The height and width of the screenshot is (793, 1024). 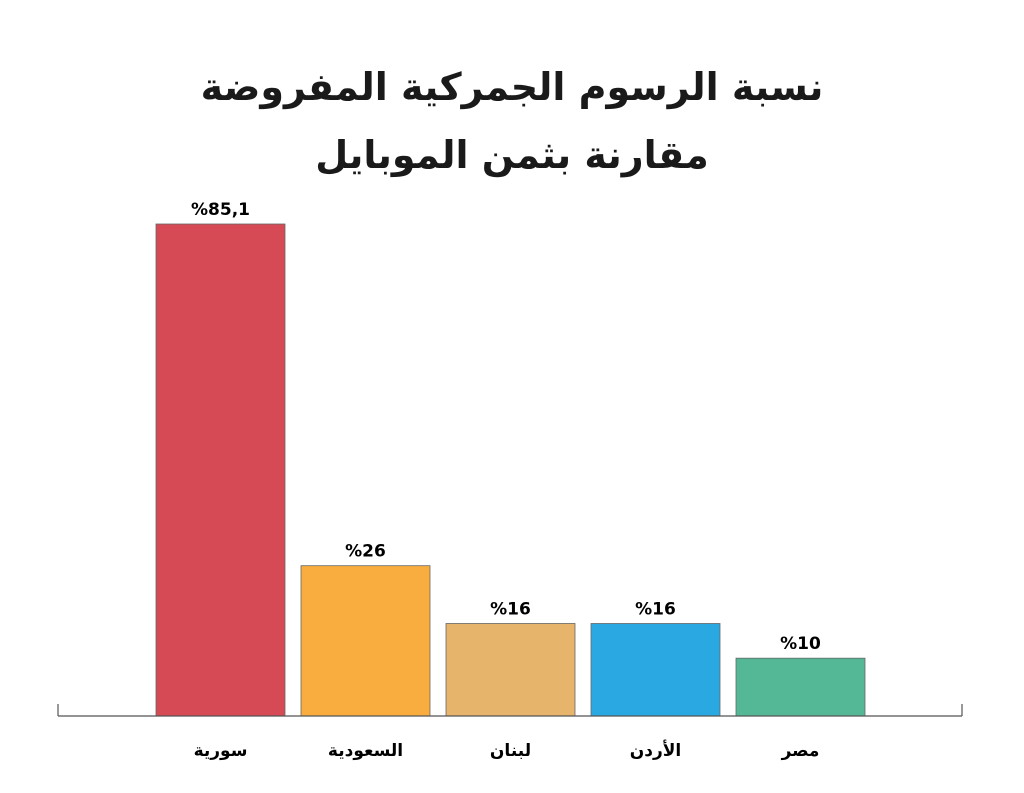 What do you see at coordinates (510, 710) in the screenshot?
I see `x-axis` at bounding box center [510, 710].